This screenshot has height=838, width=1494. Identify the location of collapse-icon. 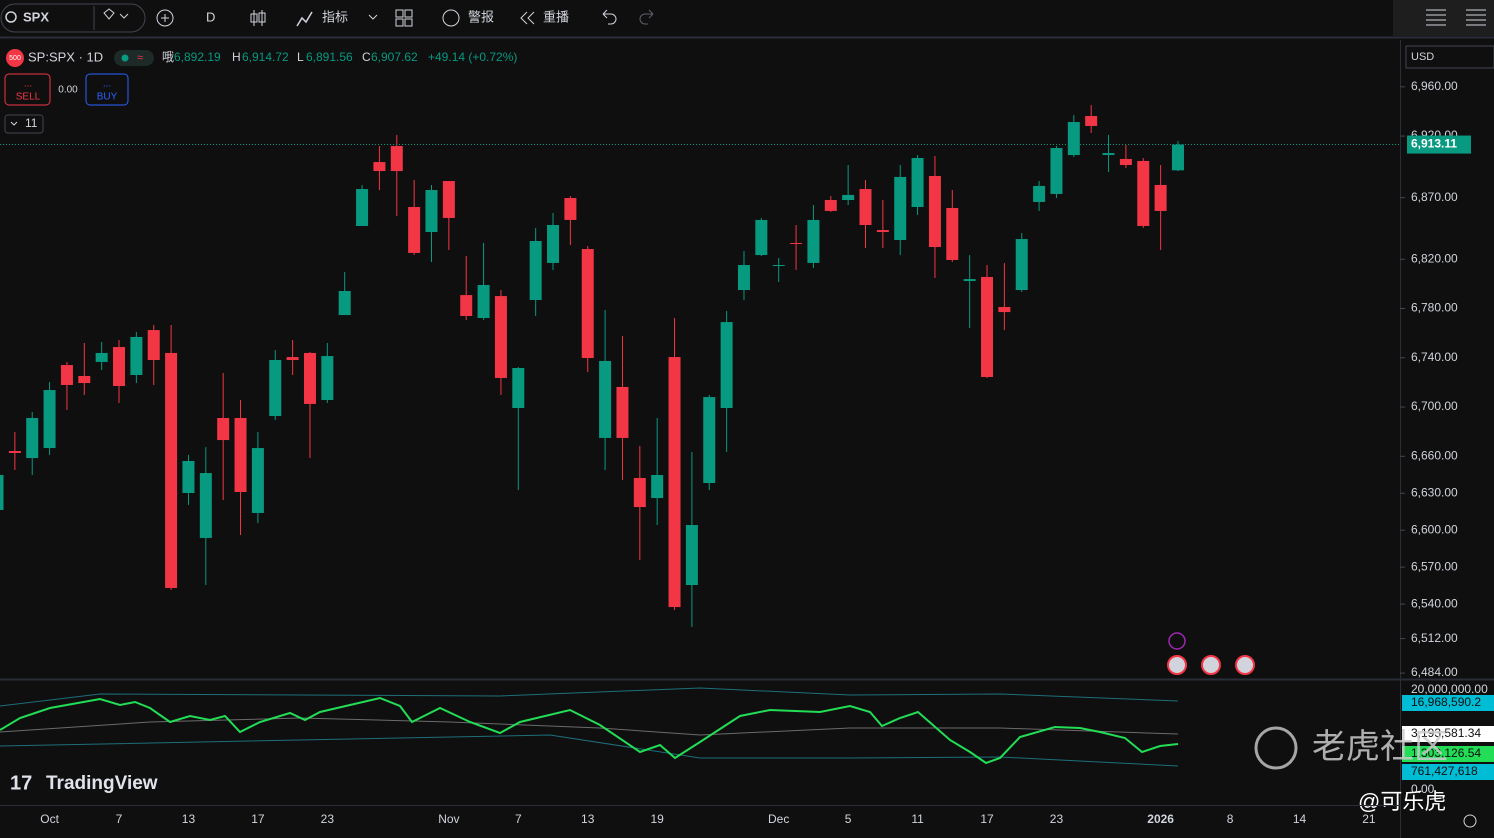
(14, 123).